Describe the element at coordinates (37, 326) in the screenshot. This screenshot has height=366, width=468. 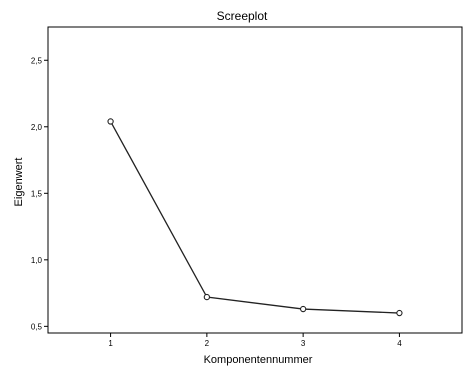
I see `y-tick-label: 0,5` at that location.